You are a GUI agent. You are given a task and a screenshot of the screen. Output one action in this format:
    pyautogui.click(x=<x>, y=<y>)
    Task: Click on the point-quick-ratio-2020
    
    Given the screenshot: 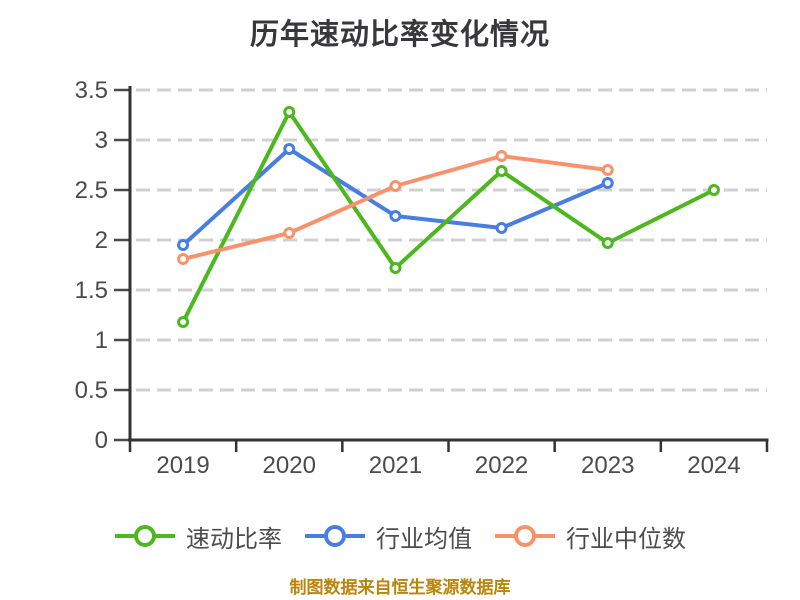 What is the action you would take?
    pyautogui.click(x=289, y=112)
    